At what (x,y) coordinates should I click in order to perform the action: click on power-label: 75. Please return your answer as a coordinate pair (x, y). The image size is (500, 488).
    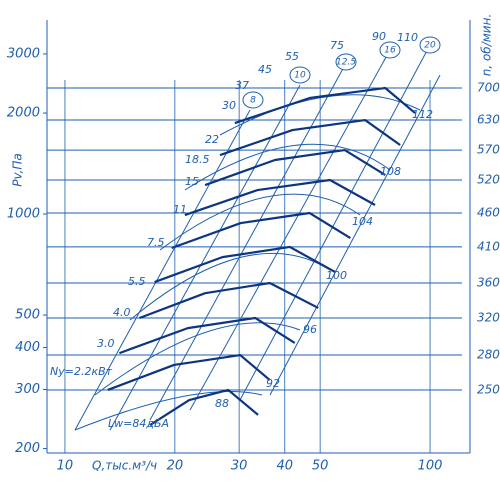
    Looking at the image, I should click on (337, 45).